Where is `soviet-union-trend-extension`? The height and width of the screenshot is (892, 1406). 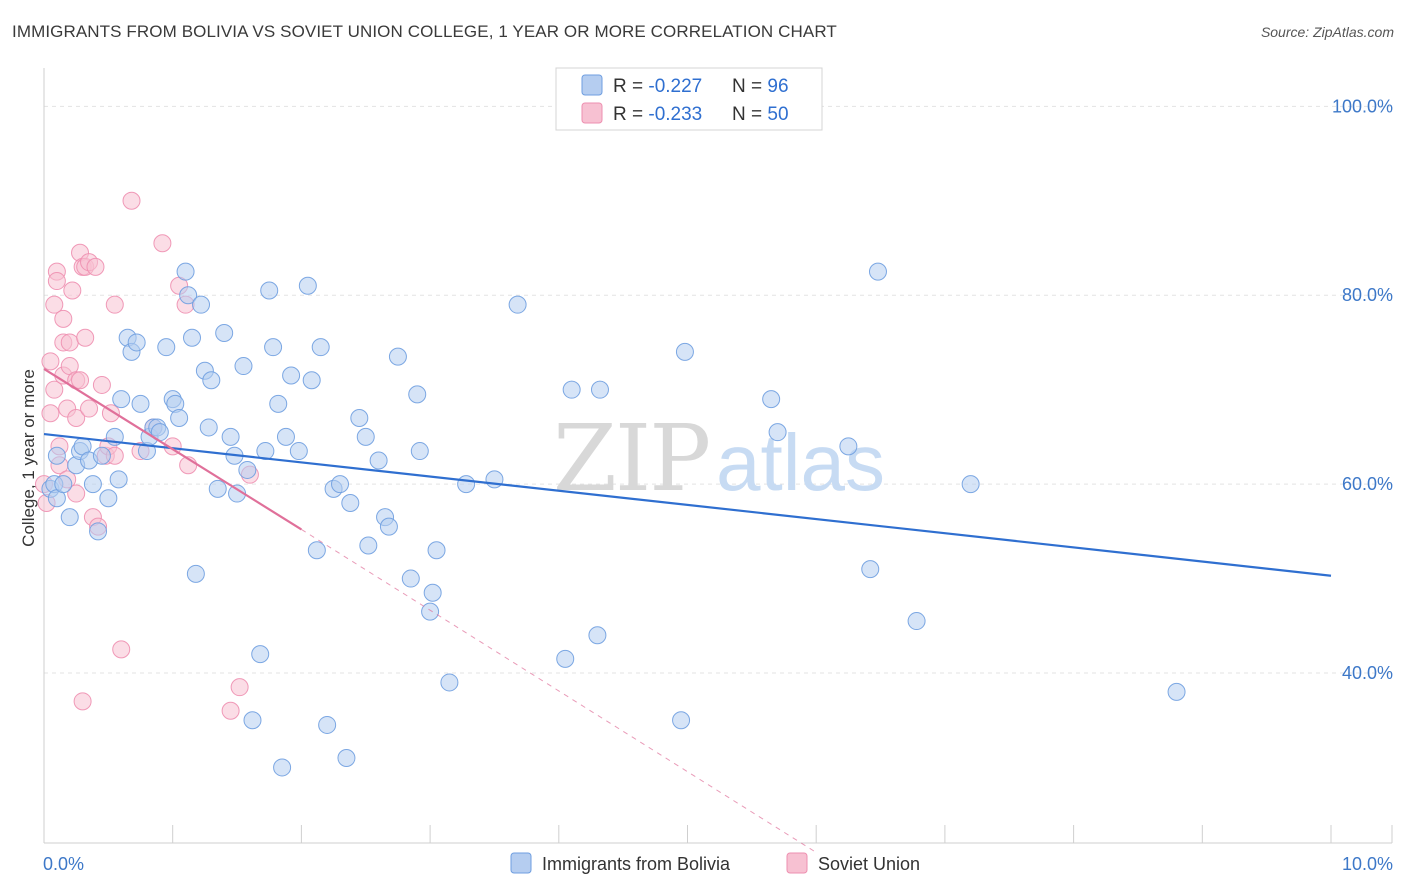
soviet-union-trend-extension is located at coordinates (559, 691).